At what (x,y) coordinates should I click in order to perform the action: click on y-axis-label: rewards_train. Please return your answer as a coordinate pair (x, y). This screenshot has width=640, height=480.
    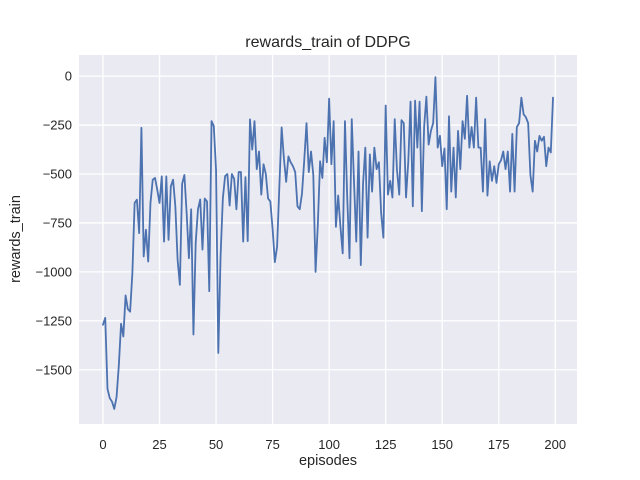
    Looking at the image, I should click on (16, 239).